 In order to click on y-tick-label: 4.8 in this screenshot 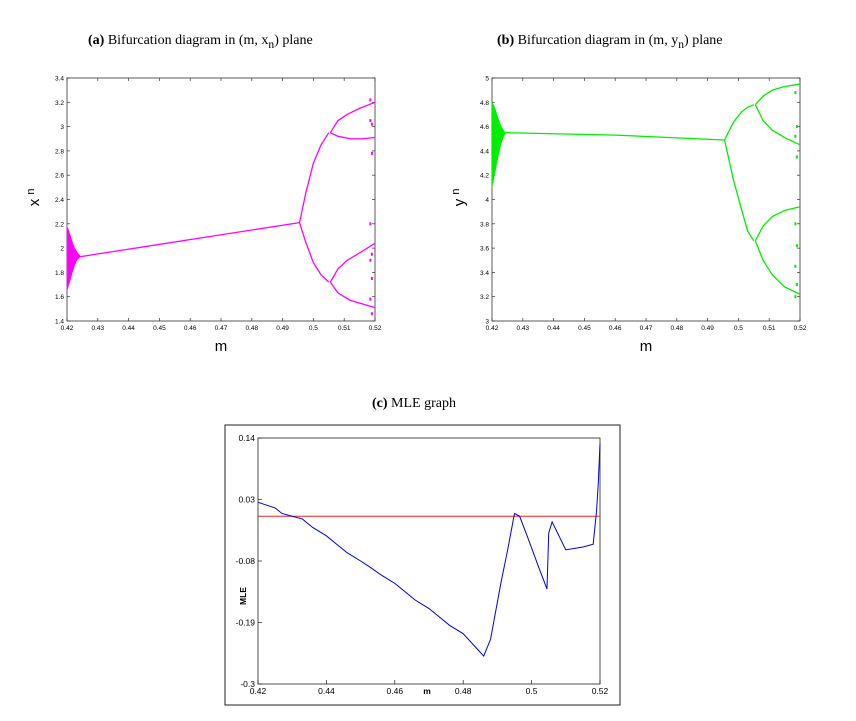, I will do `click(484, 103)`.